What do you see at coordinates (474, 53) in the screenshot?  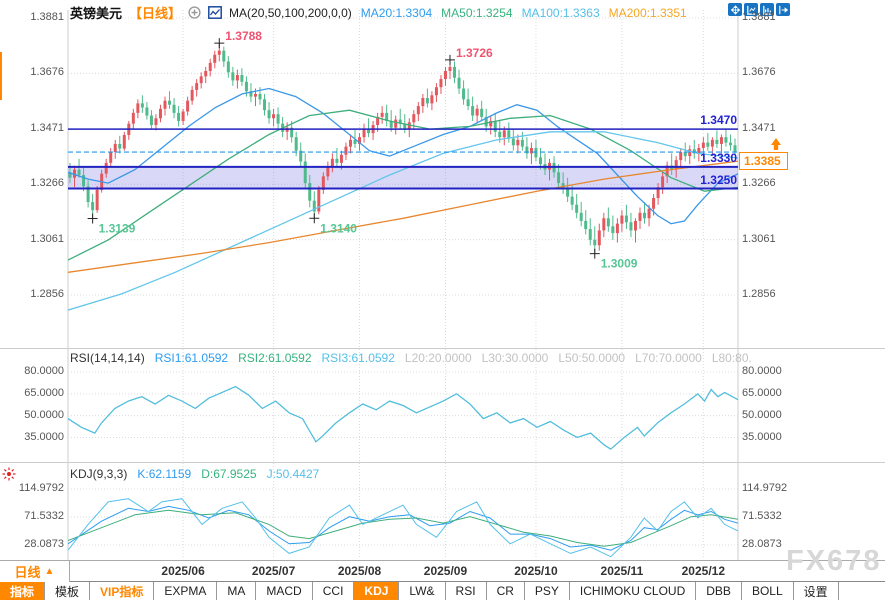 I see `price-extreme-label: 1.3726` at bounding box center [474, 53].